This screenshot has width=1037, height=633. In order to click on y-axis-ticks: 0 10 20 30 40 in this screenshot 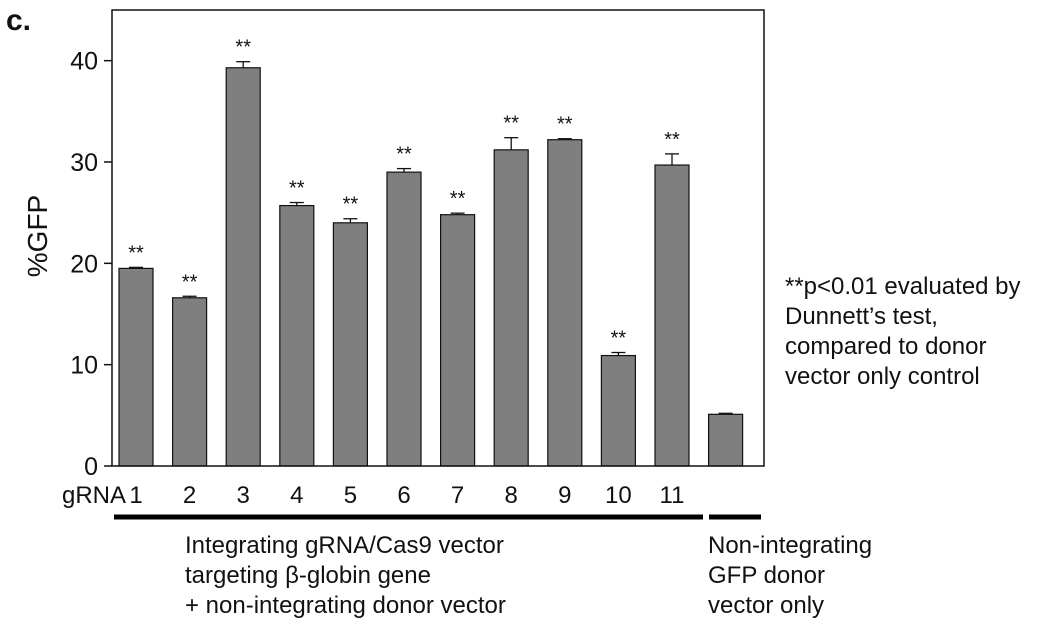, I will do `click(91, 264)`.